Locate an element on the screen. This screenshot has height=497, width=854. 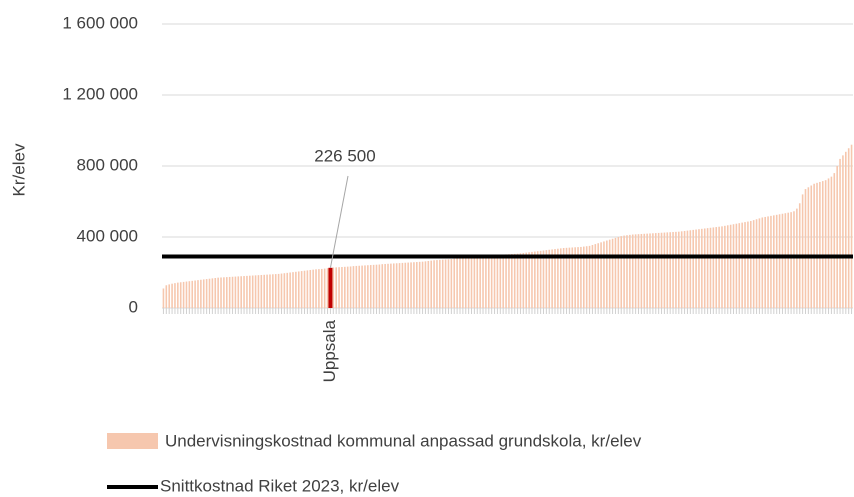
annotation: 226 500 is located at coordinates (344, 155).